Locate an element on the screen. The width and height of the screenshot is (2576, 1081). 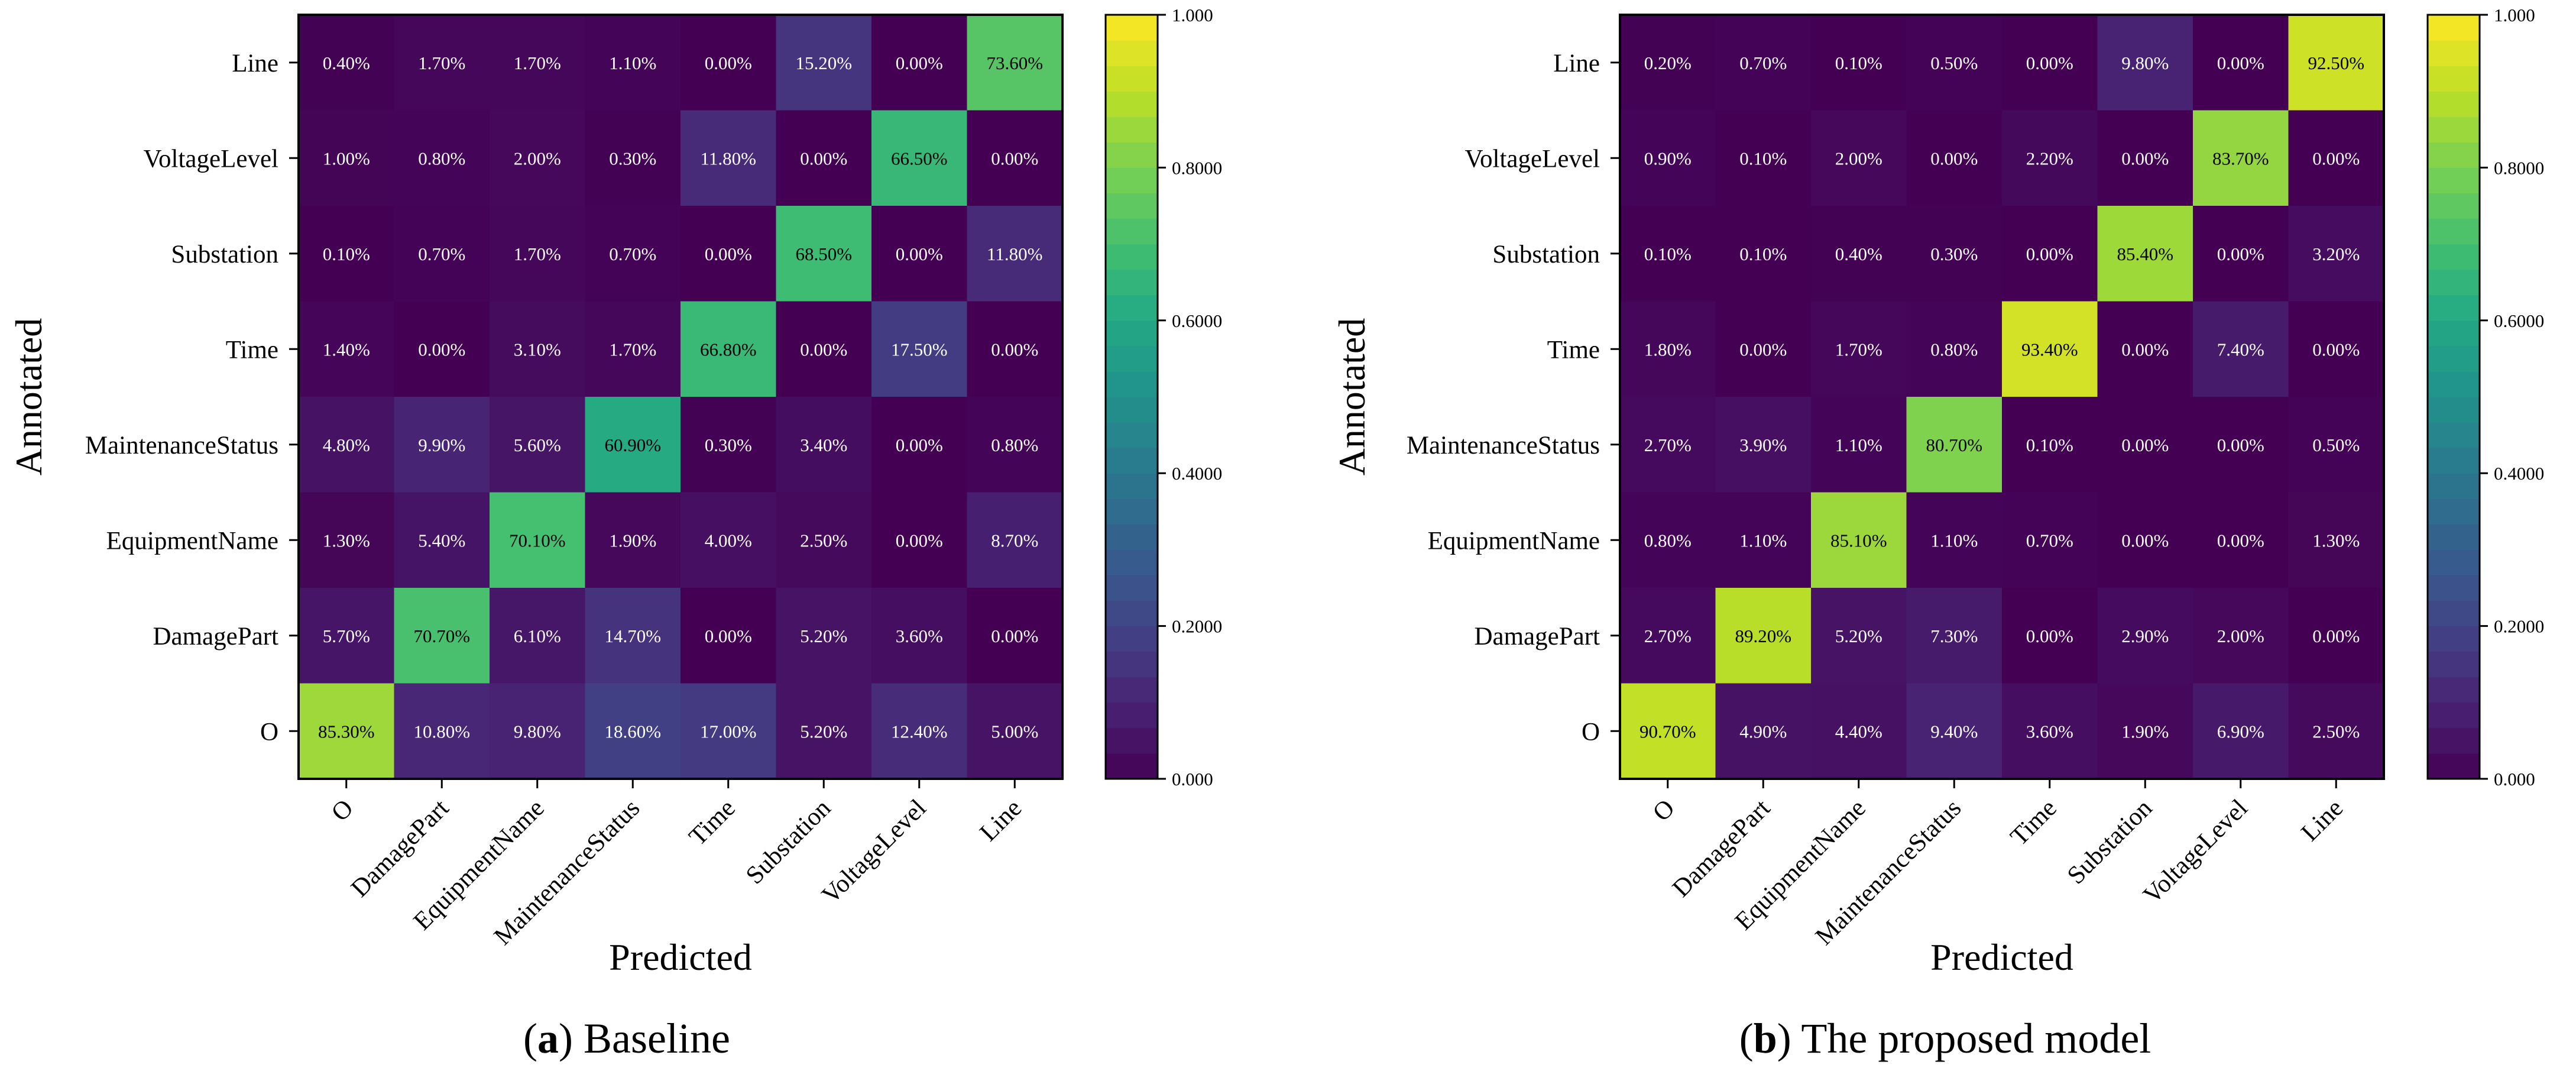
panel-b-cell-label: 85.40% is located at coordinates (2145, 254).